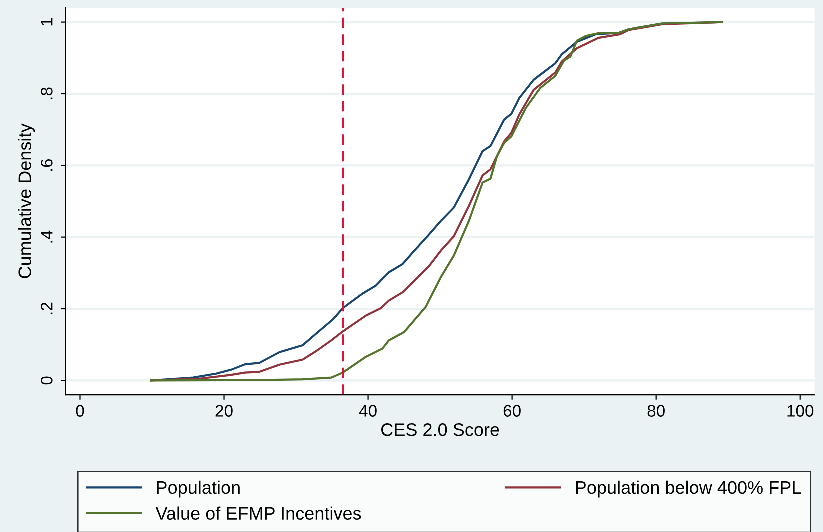 Image resolution: width=823 pixels, height=532 pixels. Describe the element at coordinates (656, 411) in the screenshot. I see `x-tick-label: 80` at that location.